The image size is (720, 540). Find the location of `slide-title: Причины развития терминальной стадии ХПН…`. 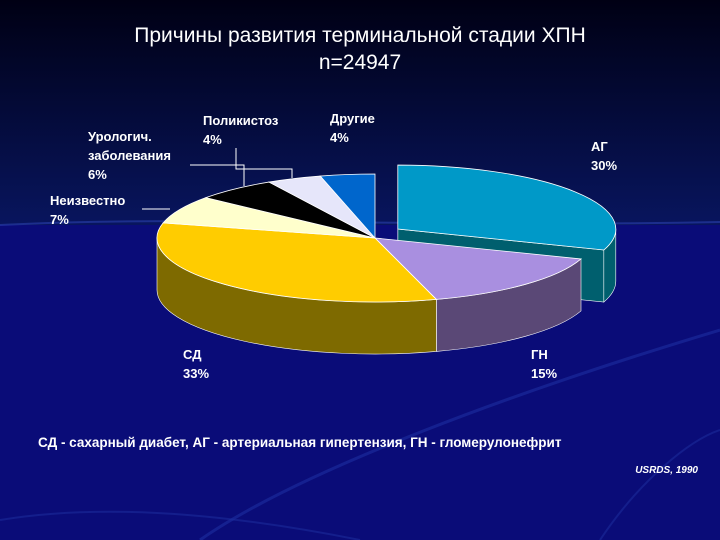

slide-title: Причины развития терминальной стадии ХПН… is located at coordinates (360, 49).